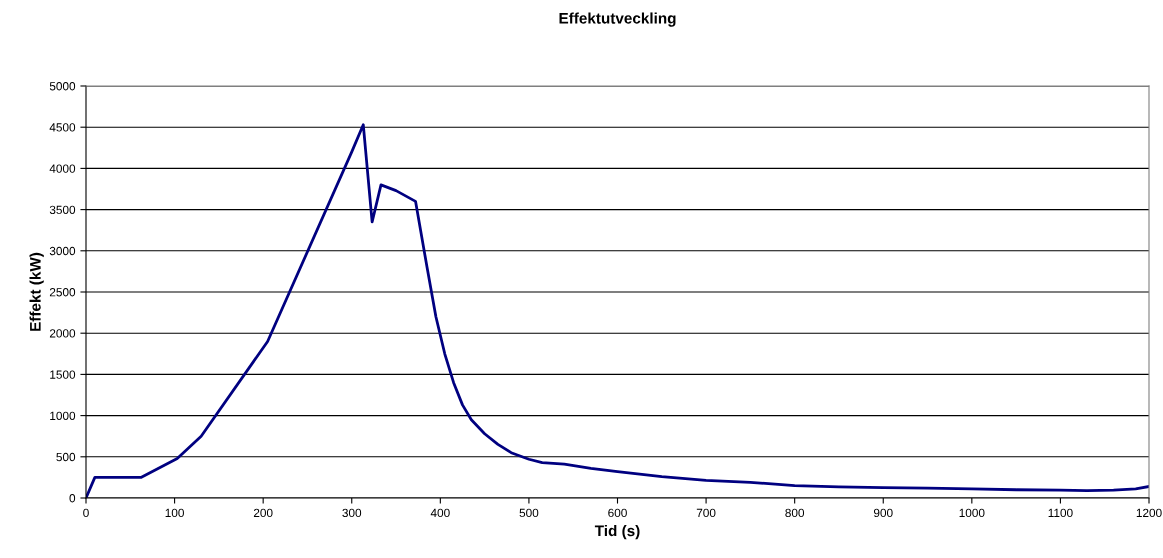  What do you see at coordinates (62, 168) in the screenshot?
I see `y-tick-label: 4000` at bounding box center [62, 168].